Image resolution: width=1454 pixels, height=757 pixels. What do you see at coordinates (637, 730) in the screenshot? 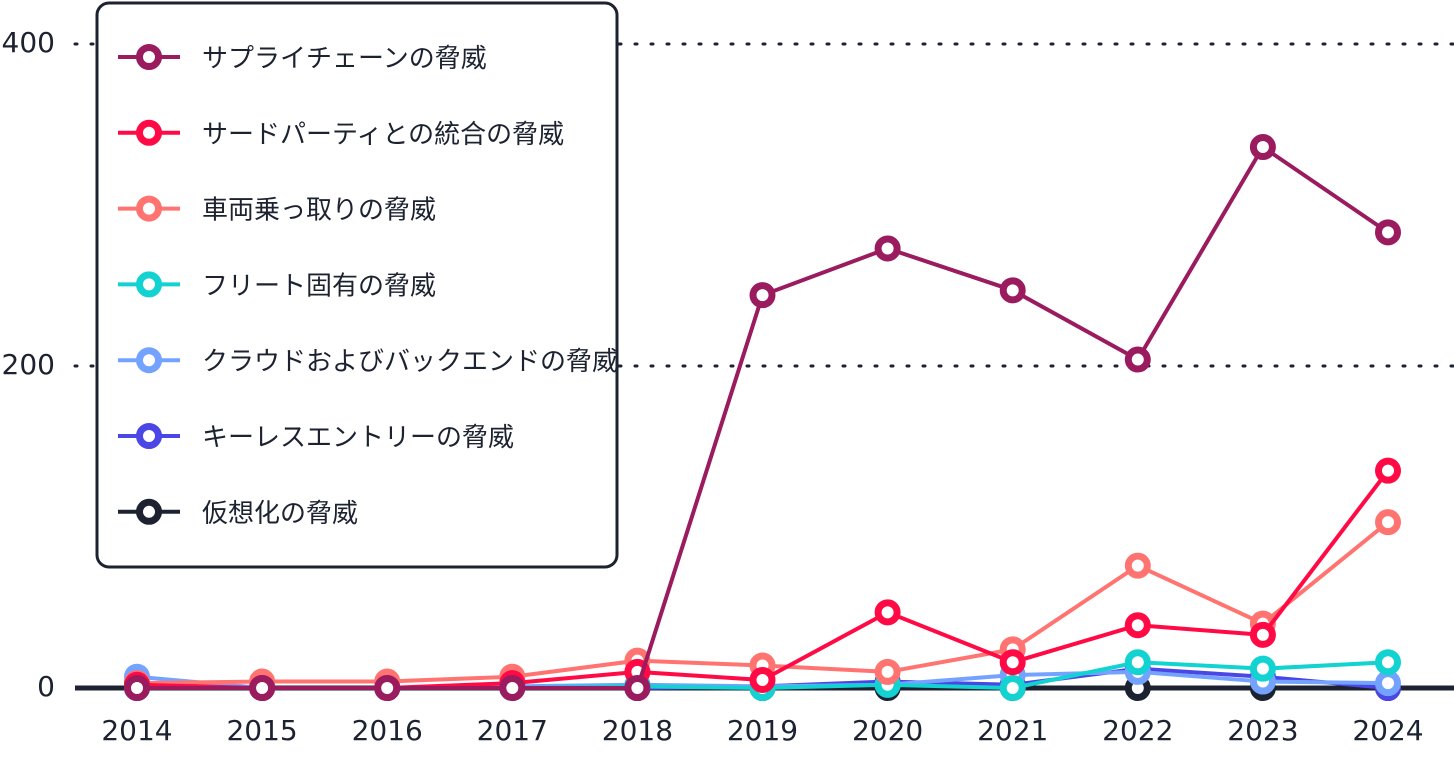
I see `x-tick-label-2018: 2018` at bounding box center [637, 730].